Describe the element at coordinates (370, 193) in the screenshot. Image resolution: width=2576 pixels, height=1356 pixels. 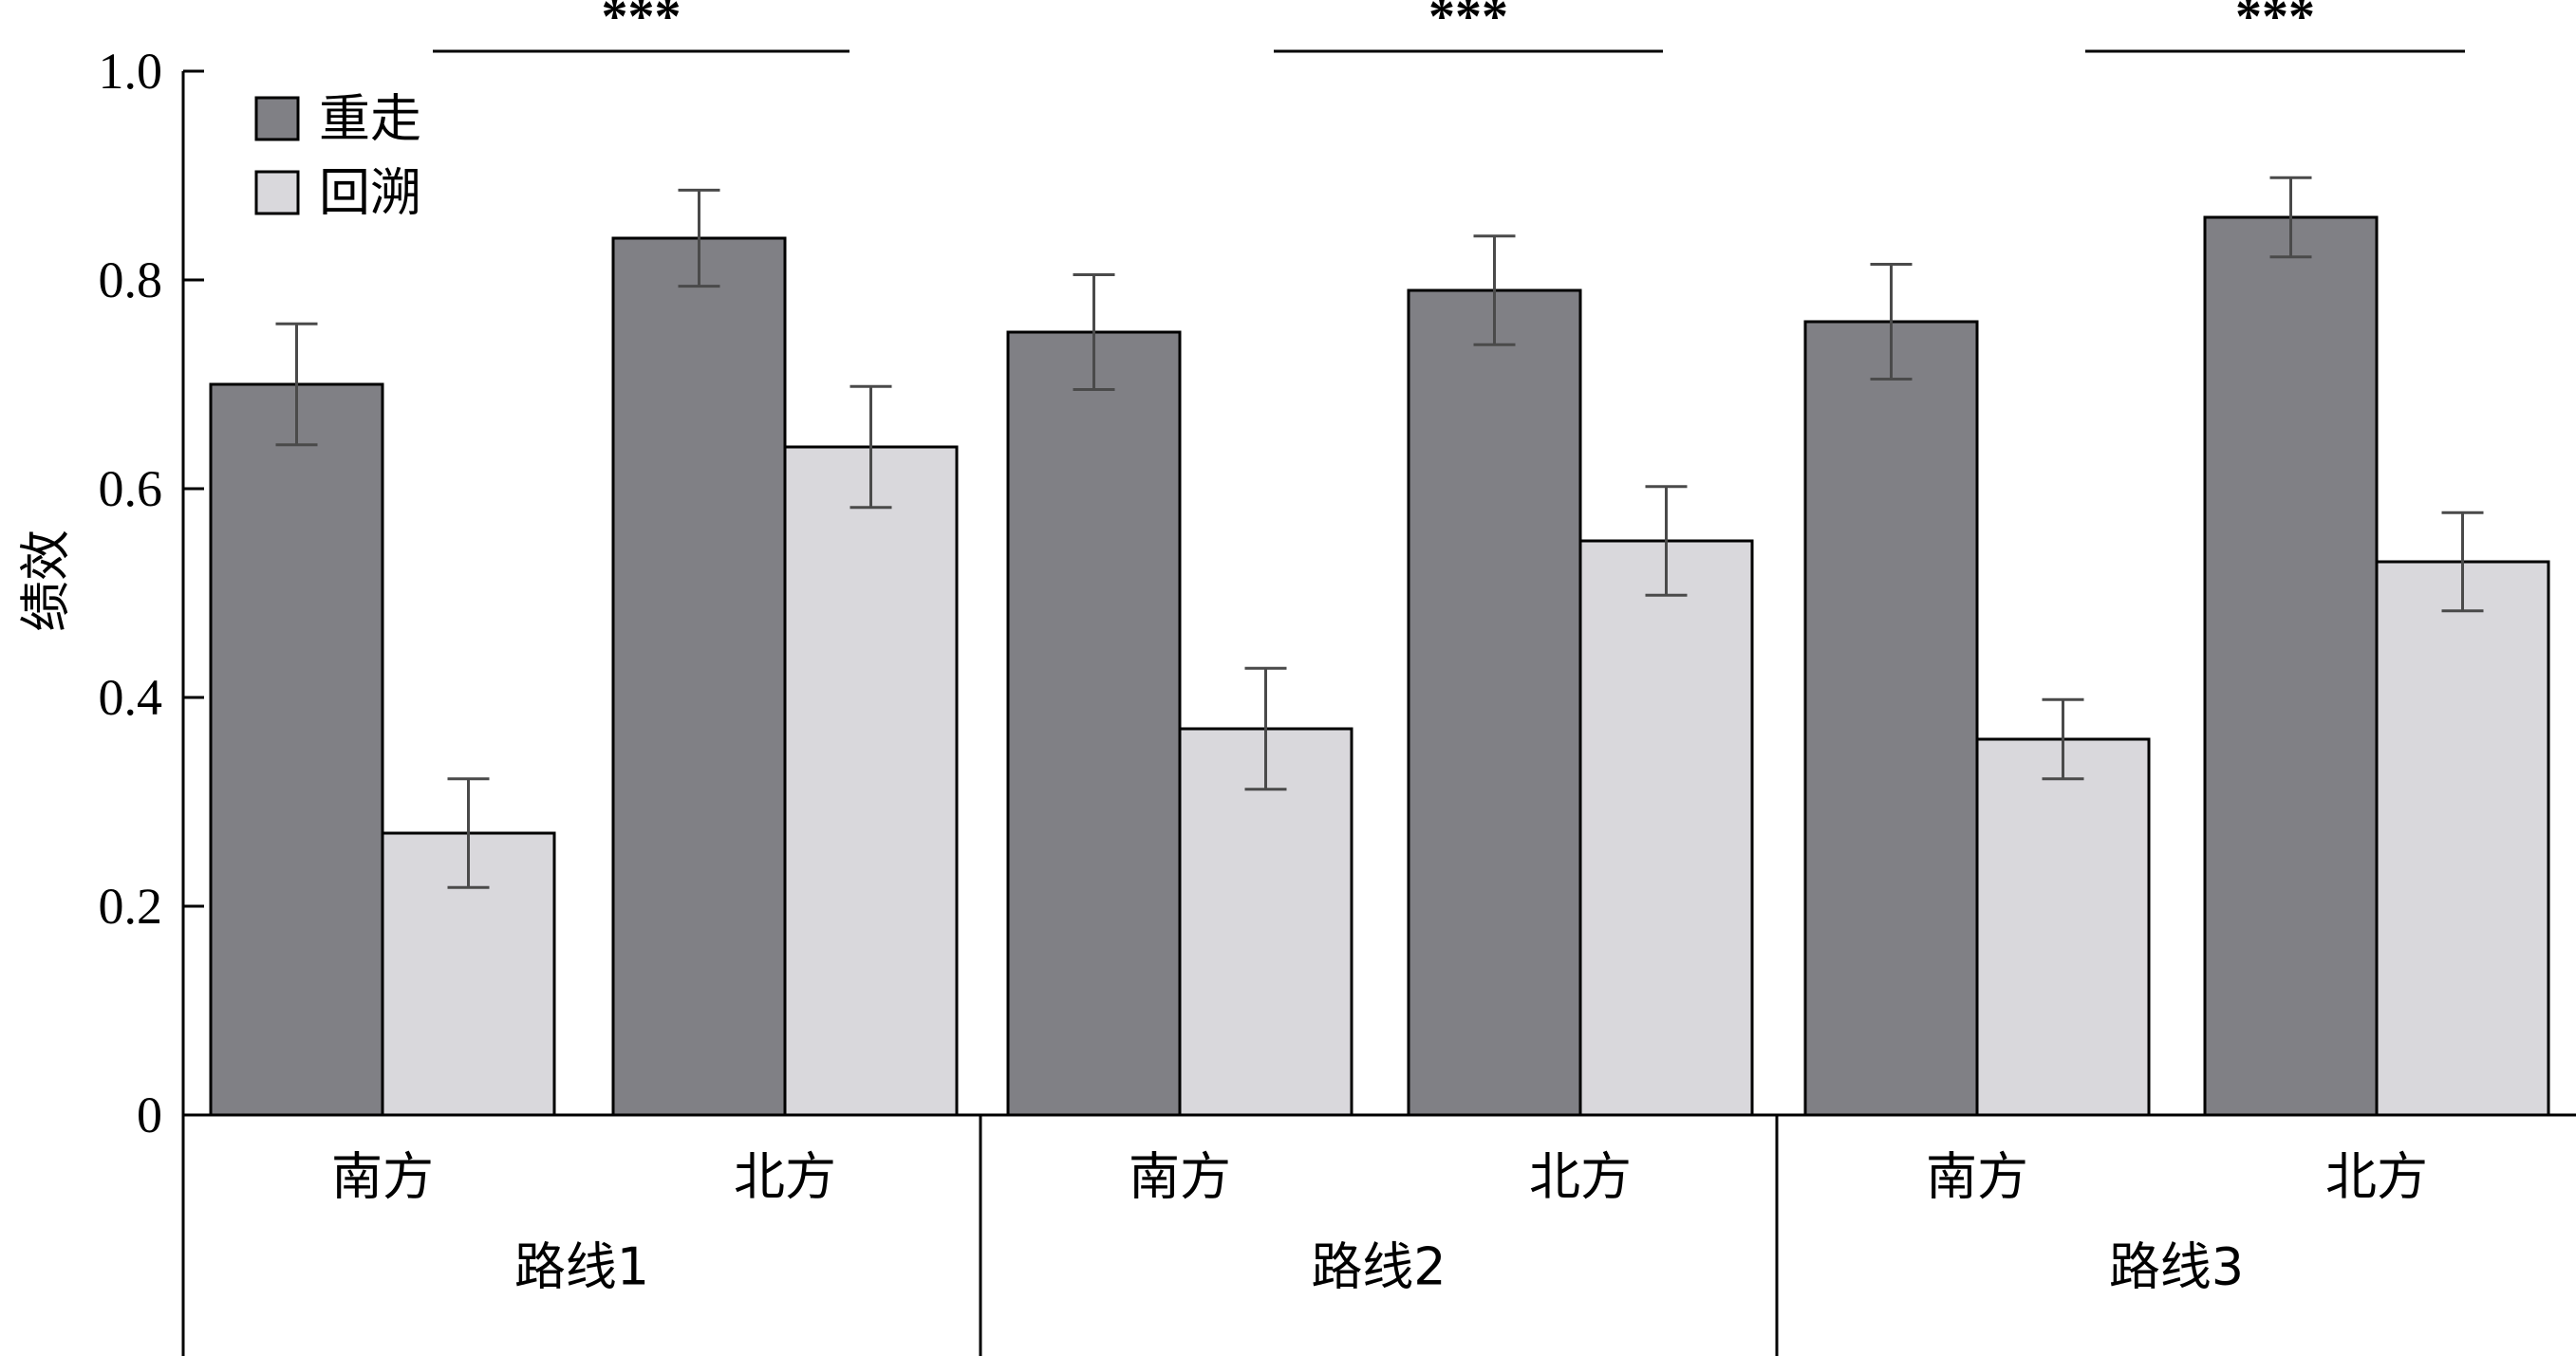
I see `legend-label: 回溯` at that location.